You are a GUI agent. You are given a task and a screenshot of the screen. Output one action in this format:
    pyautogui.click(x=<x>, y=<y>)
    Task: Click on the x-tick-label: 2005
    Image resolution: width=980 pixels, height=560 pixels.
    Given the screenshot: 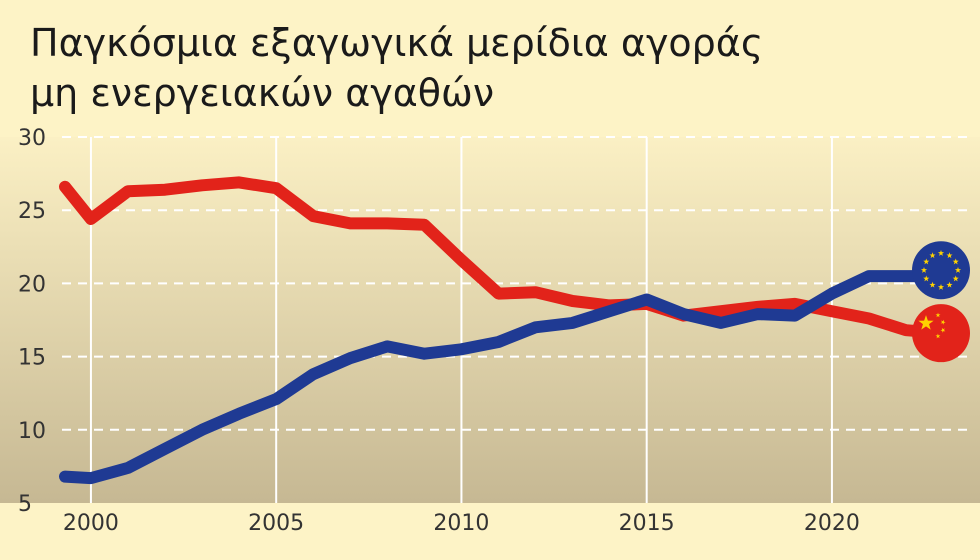 What is the action you would take?
    pyautogui.click(x=276, y=523)
    